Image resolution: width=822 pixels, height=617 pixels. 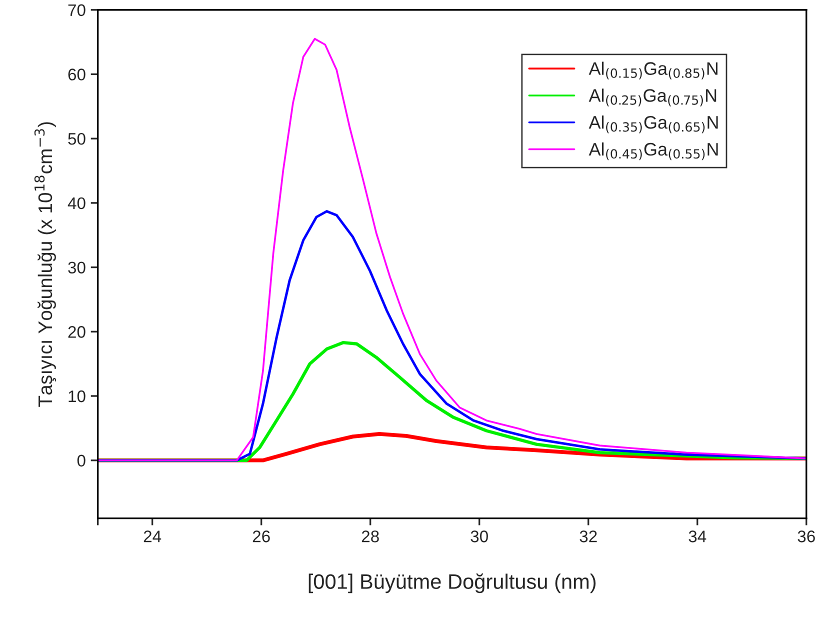 What do you see at coordinates (77, 203) in the screenshot?
I see `y-tick-label: 40` at bounding box center [77, 203].